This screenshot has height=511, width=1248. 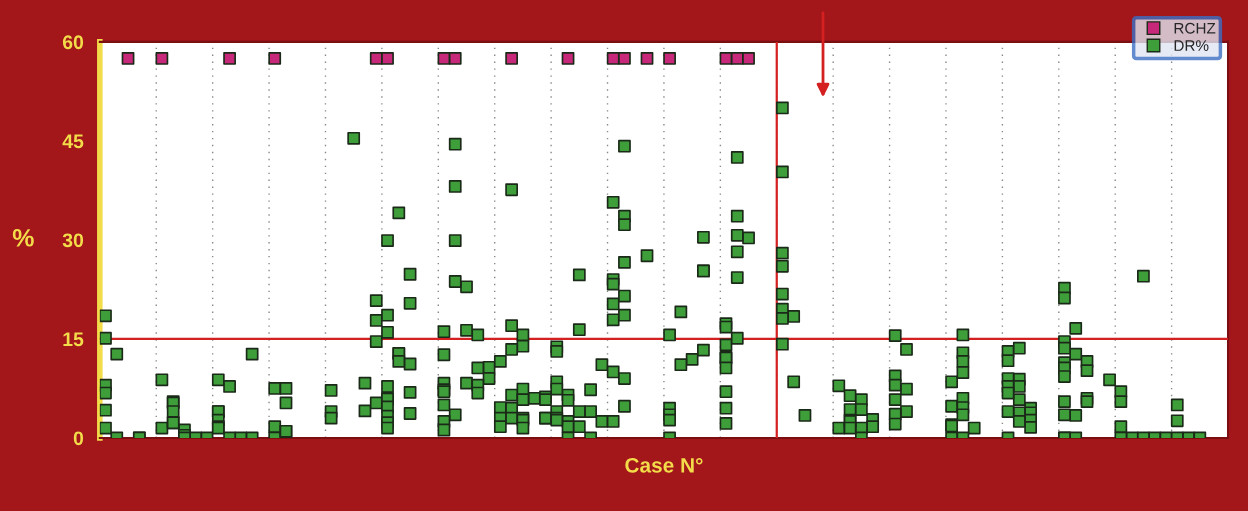 What do you see at coordinates (1191, 45) in the screenshot?
I see `legend-label: DR%` at bounding box center [1191, 45].